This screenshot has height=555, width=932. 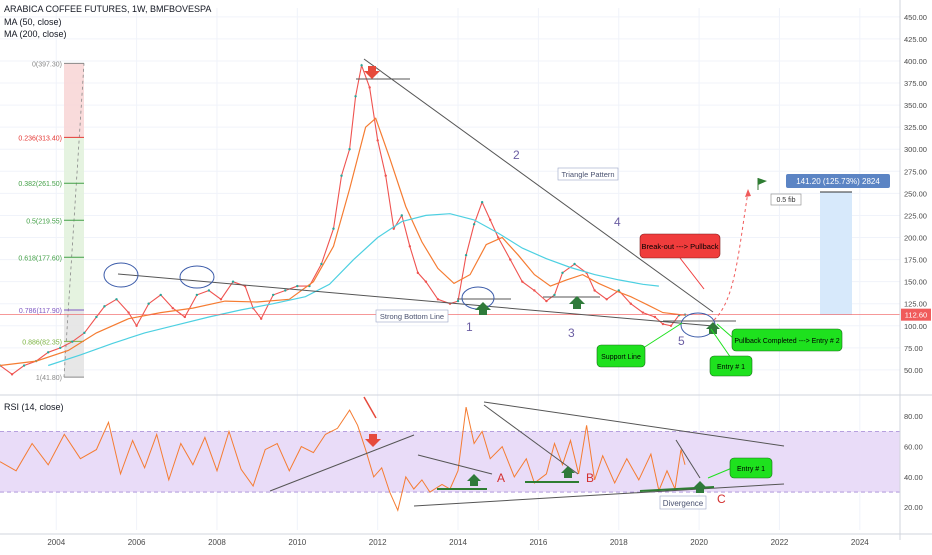 I want to click on breakout-callout-line, so click(x=692, y=273).